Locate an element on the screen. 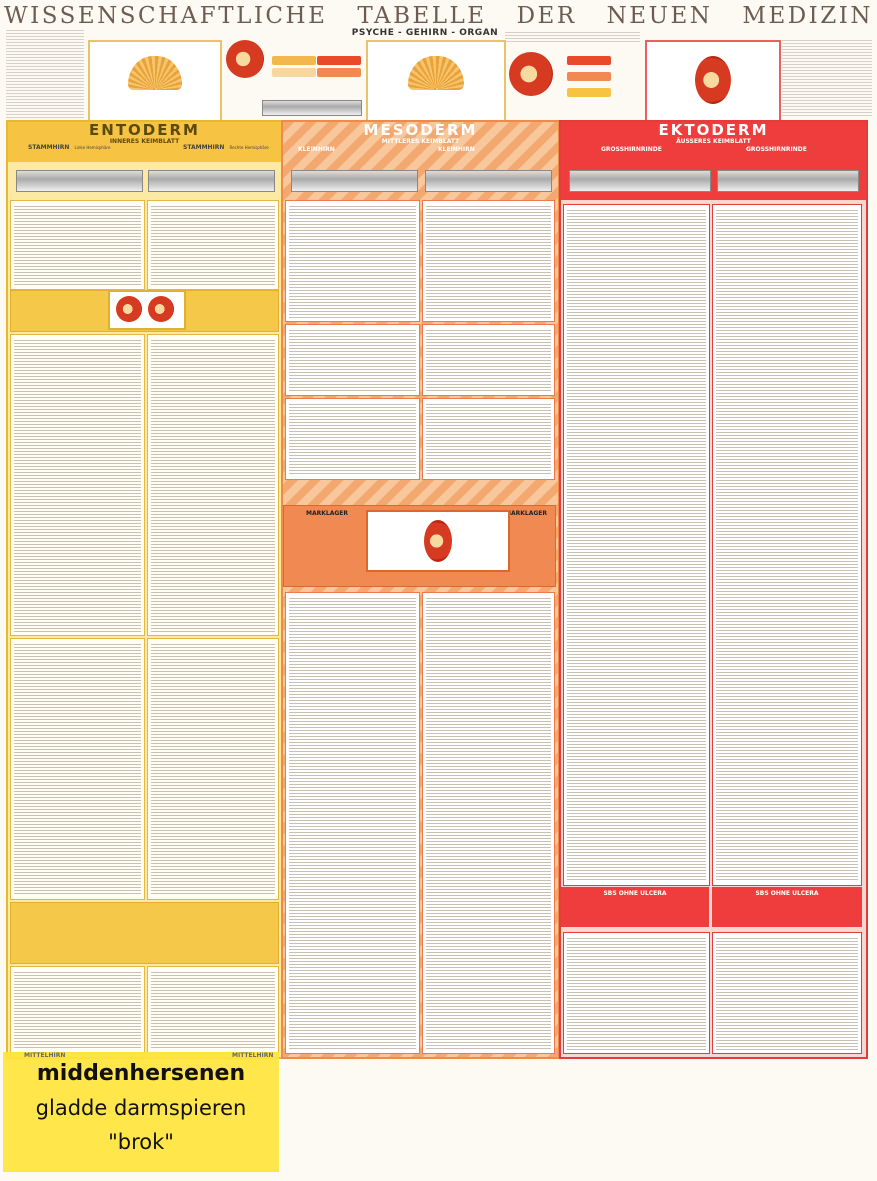 The image size is (877, 1181). entoderm-subtitle: INNERES KEIMBLATT is located at coordinates (144, 141).